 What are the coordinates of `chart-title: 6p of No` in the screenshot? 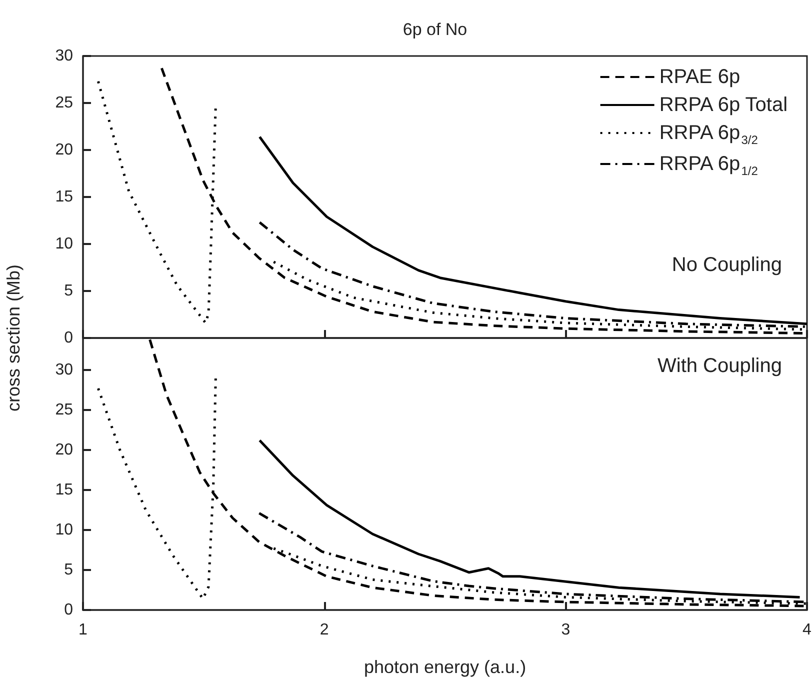 It's located at (435, 29).